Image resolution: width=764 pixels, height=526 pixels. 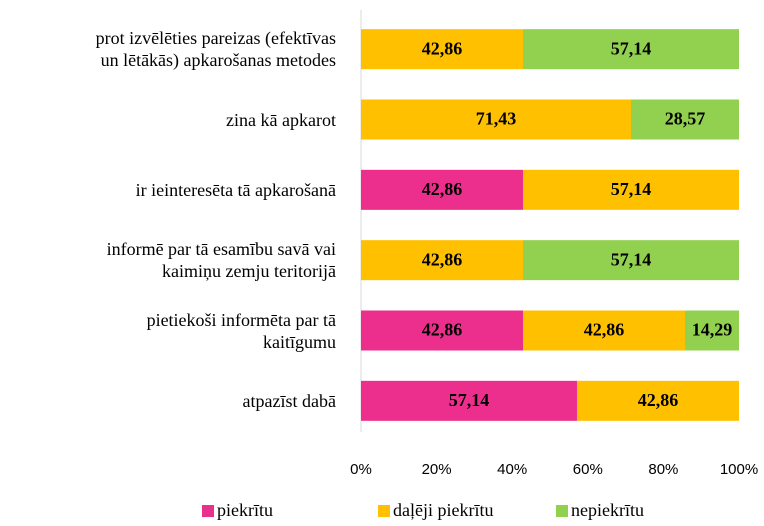 I want to click on category-label: zina kā apkarot, so click(x=281, y=119).